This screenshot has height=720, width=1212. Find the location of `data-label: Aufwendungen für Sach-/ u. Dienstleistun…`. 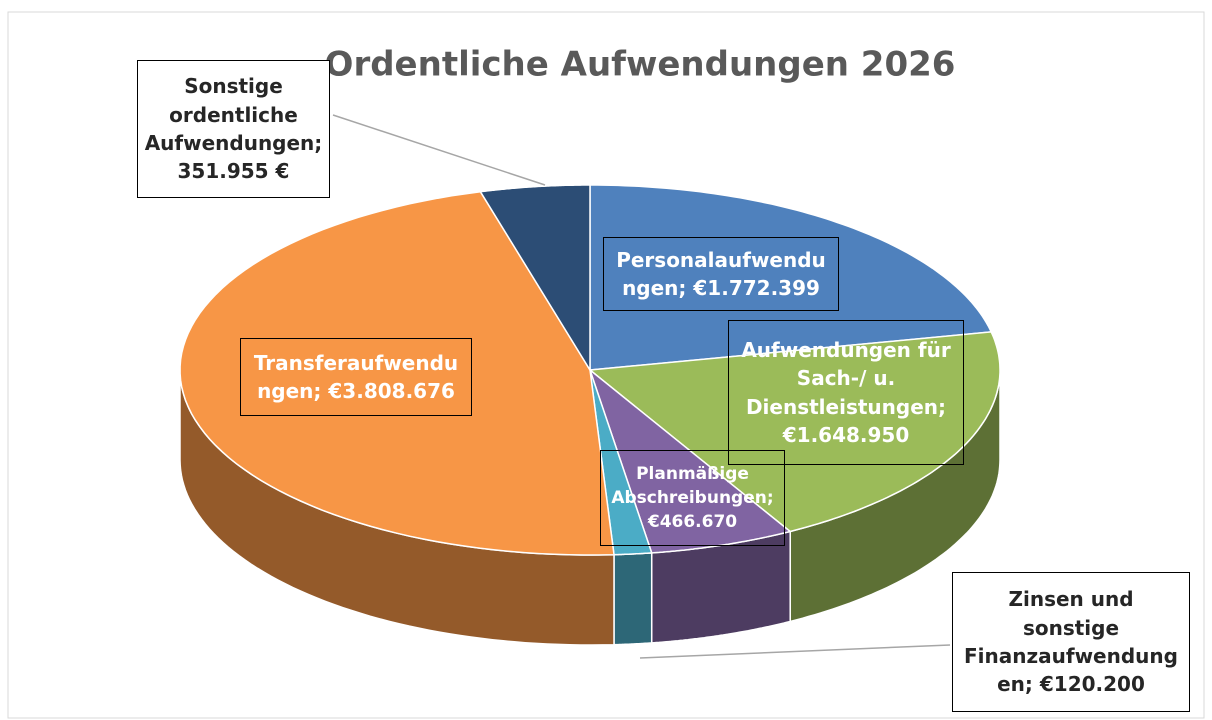

data-label: Aufwendungen für Sach-/ u. Dienstleistun… is located at coordinates (846, 392).